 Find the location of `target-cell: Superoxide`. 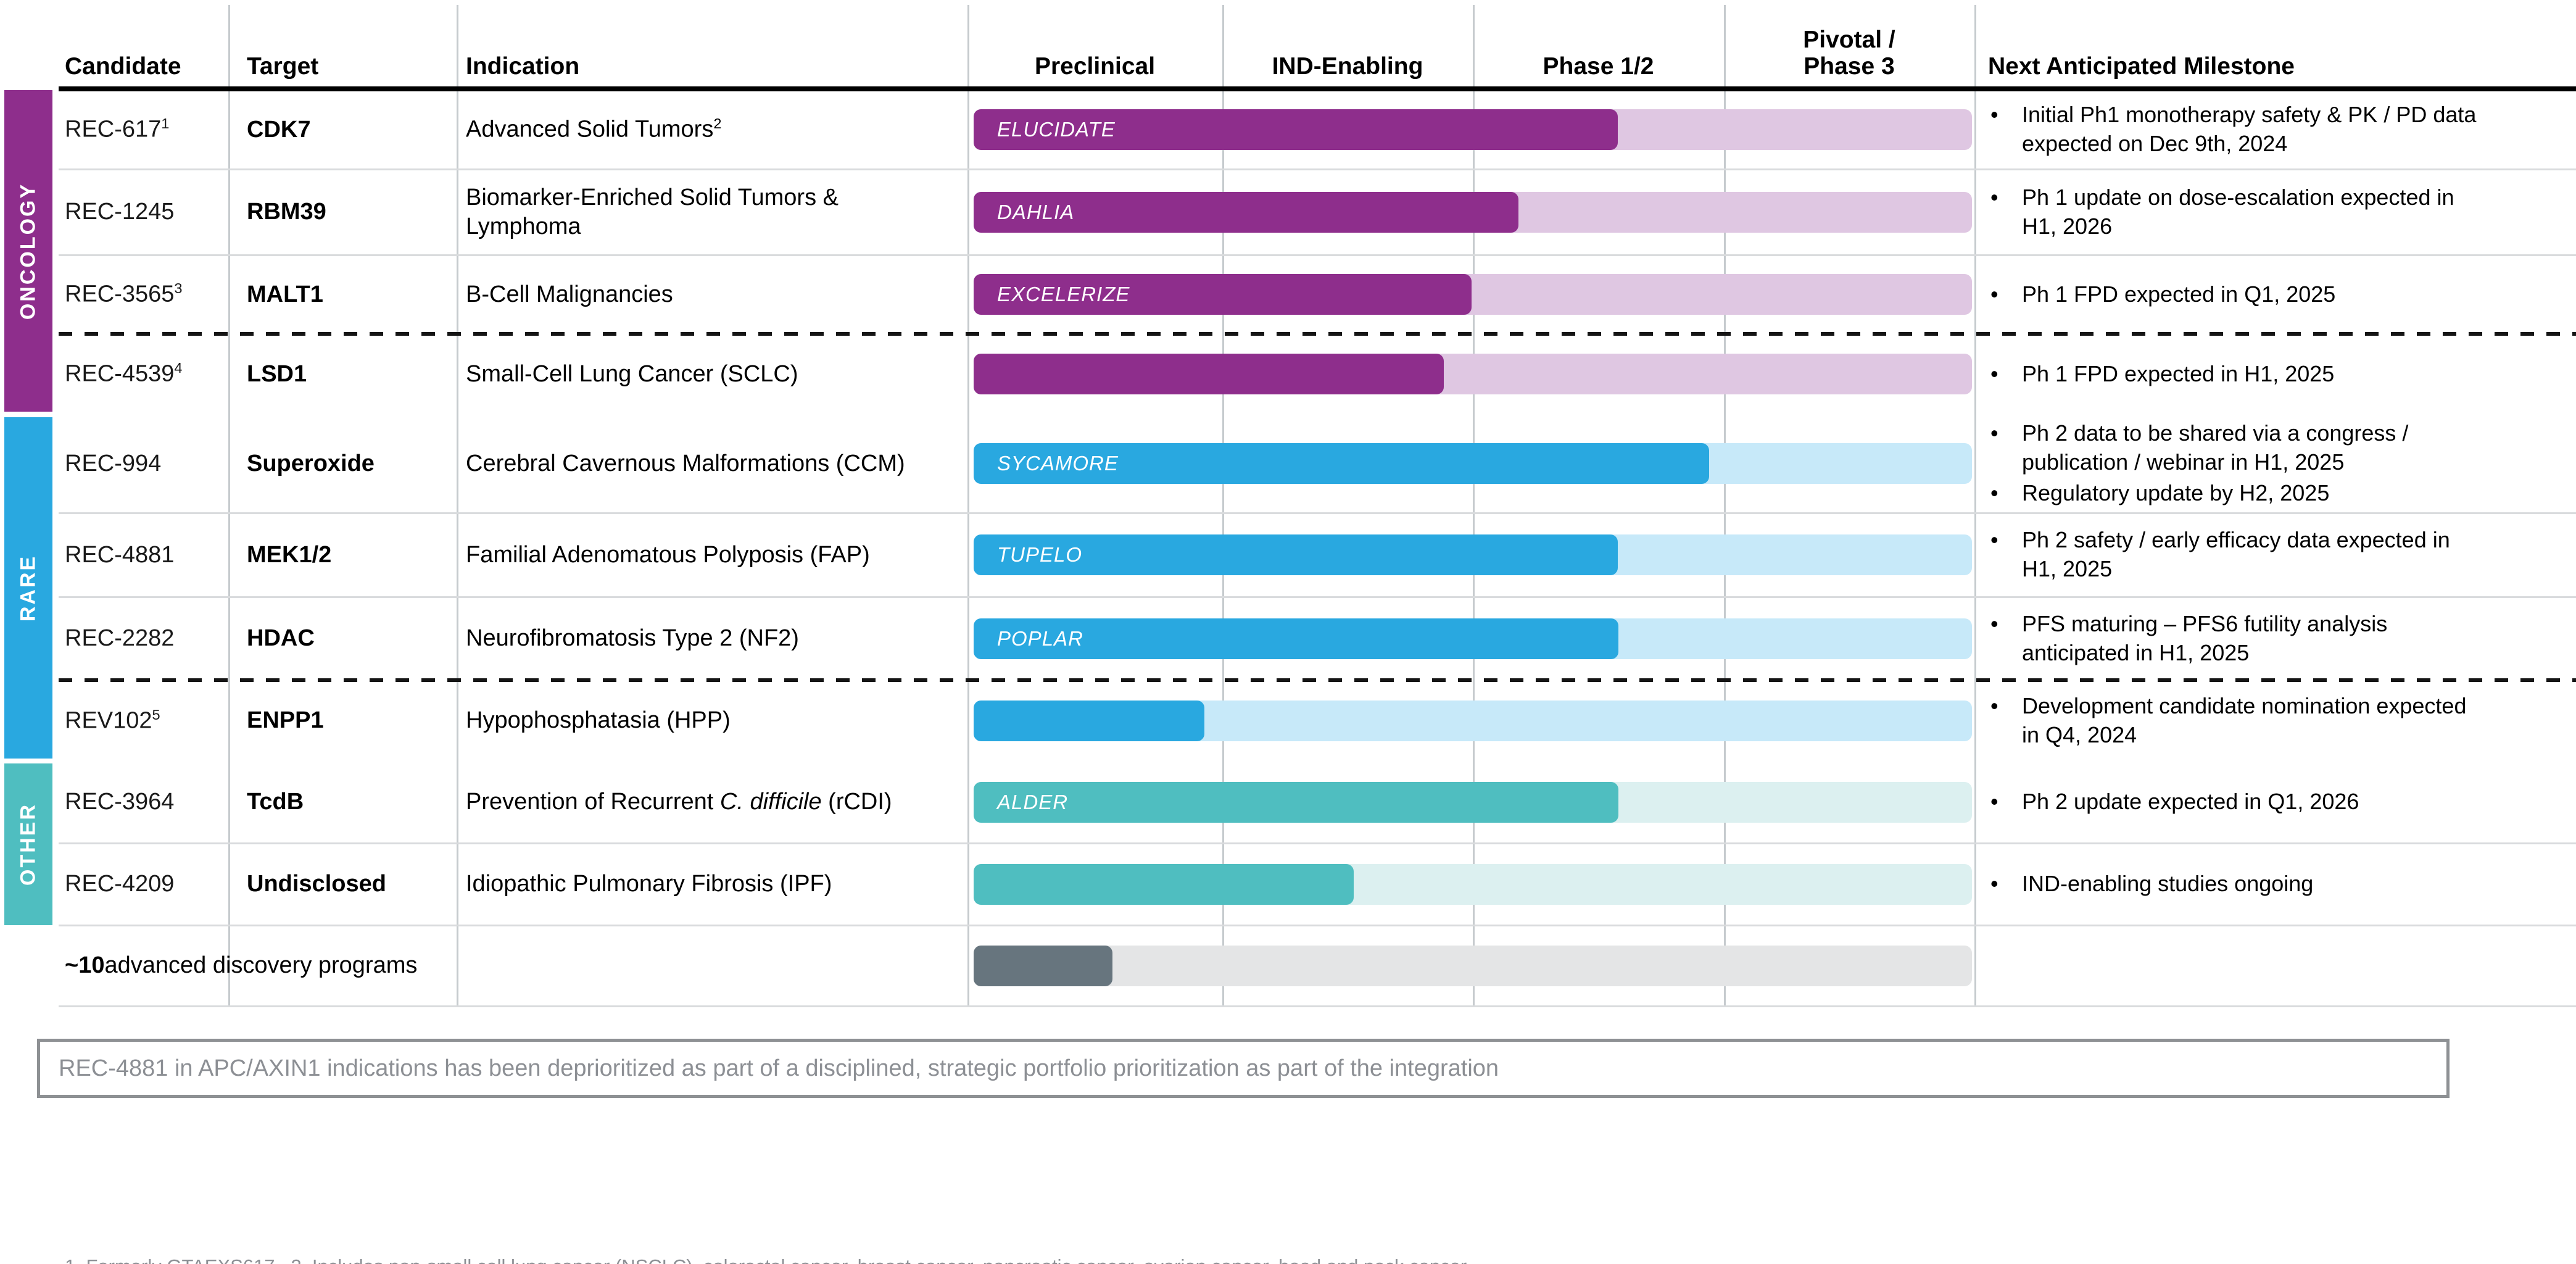

target-cell: Superoxide is located at coordinates (311, 463).